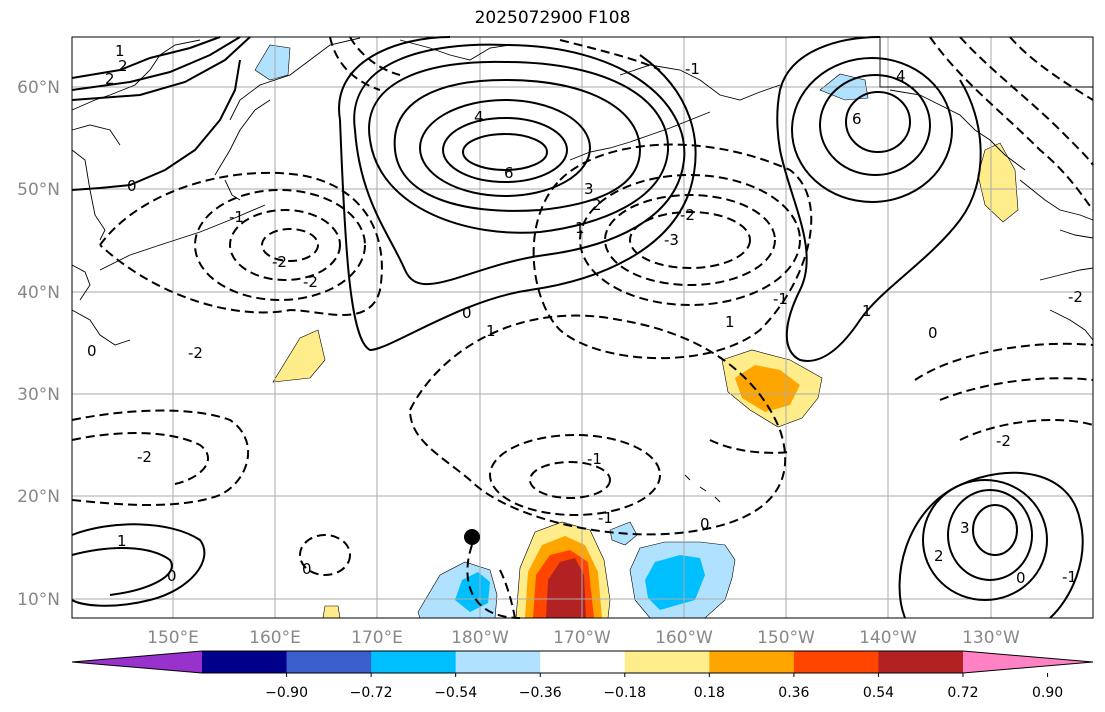  What do you see at coordinates (472, 537) in the screenshot?
I see `location-marker` at bounding box center [472, 537].